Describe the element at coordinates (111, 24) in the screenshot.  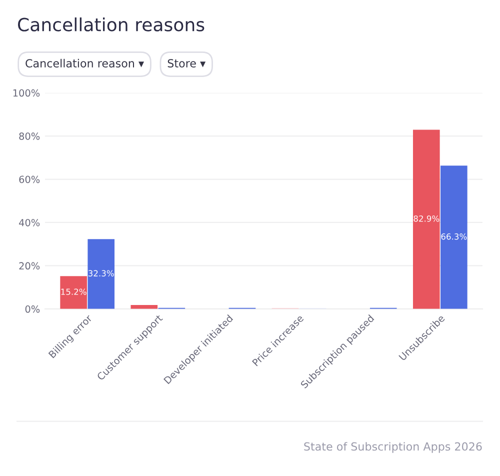
I see `chart-title: Cancellation reasons` at that location.